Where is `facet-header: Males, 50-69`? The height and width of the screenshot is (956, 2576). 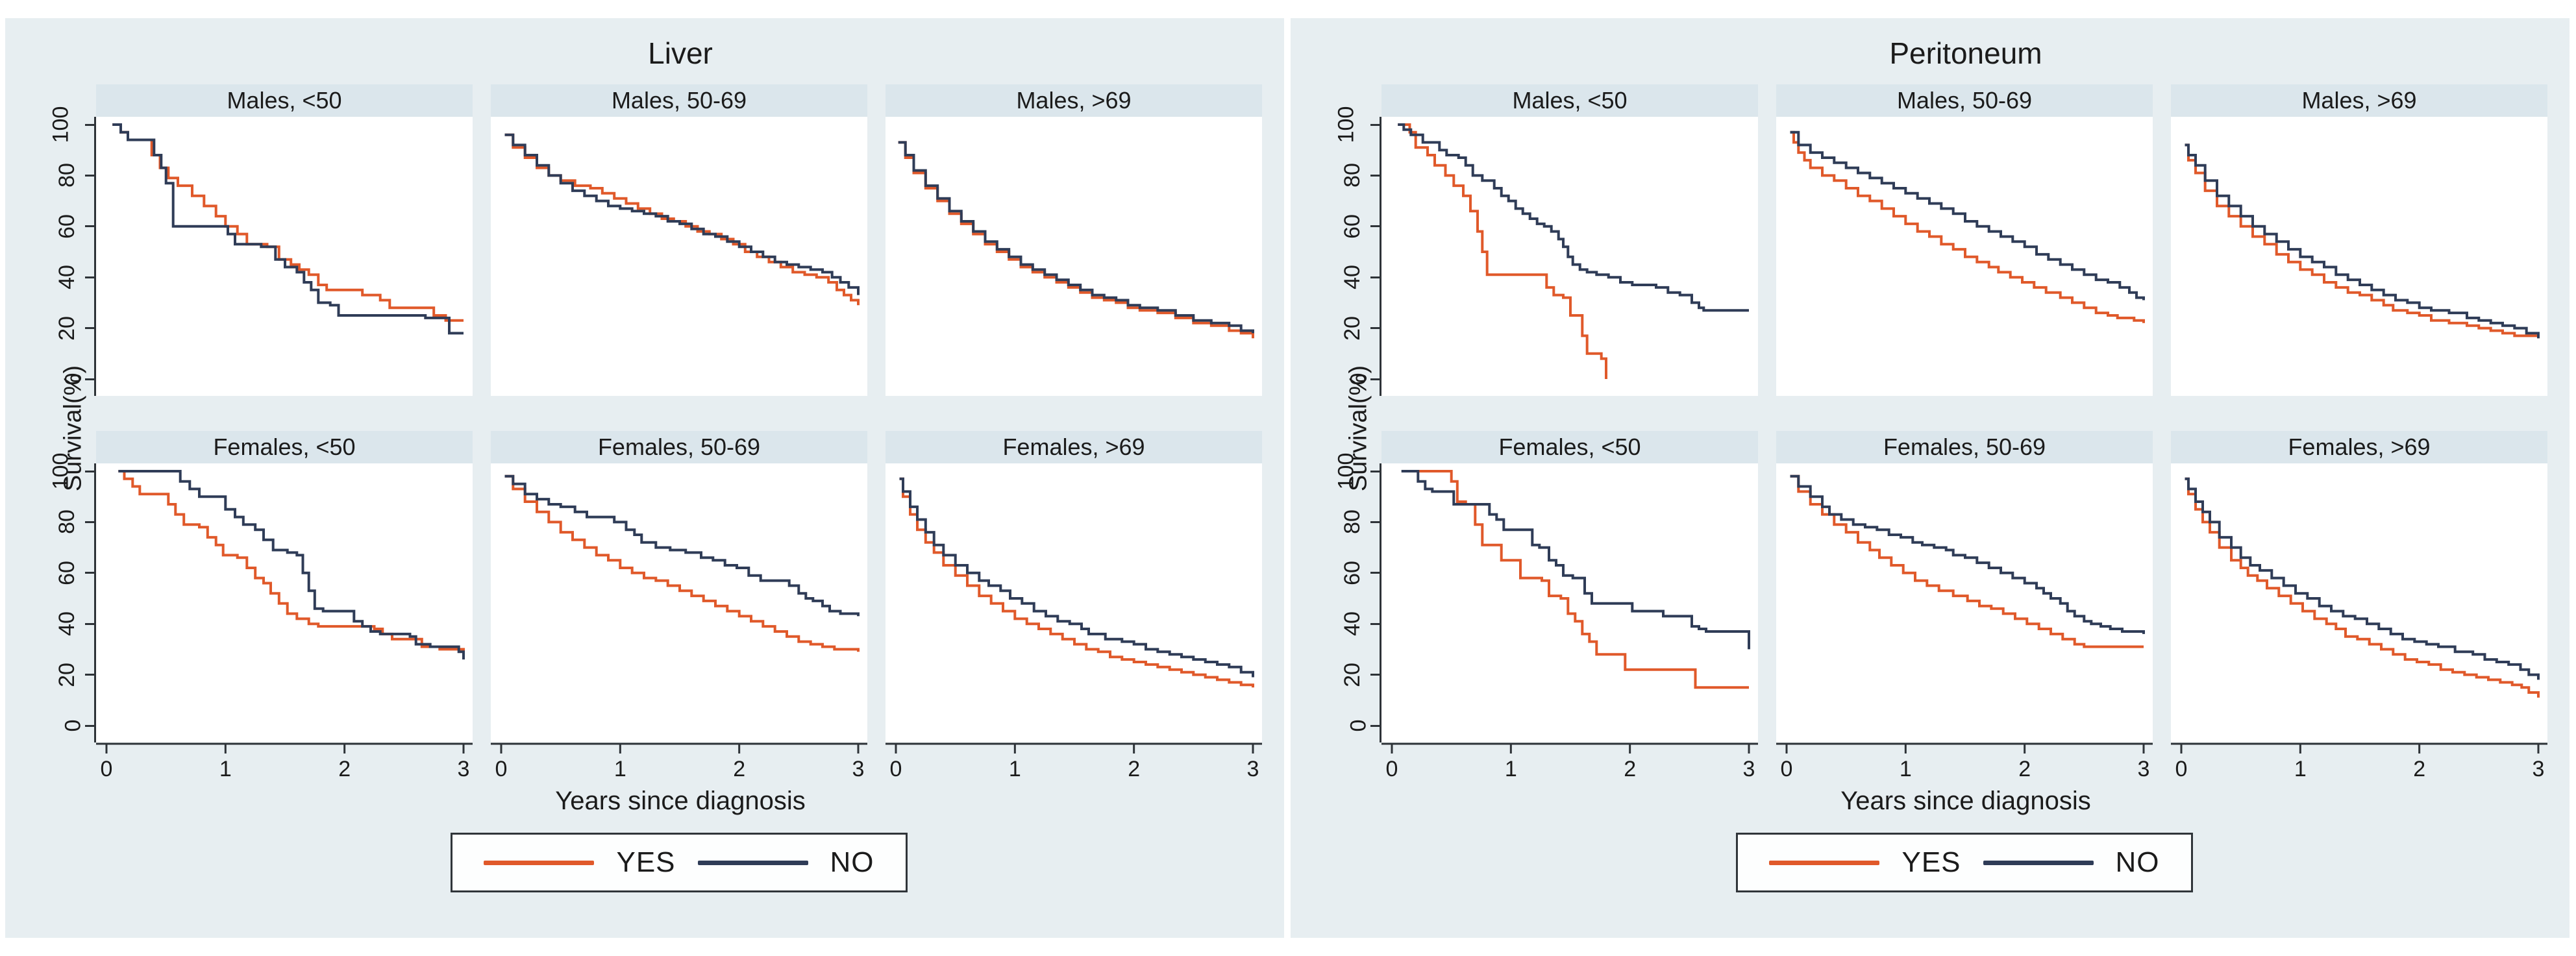
facet-header: Males, 50-69 is located at coordinates (679, 101).